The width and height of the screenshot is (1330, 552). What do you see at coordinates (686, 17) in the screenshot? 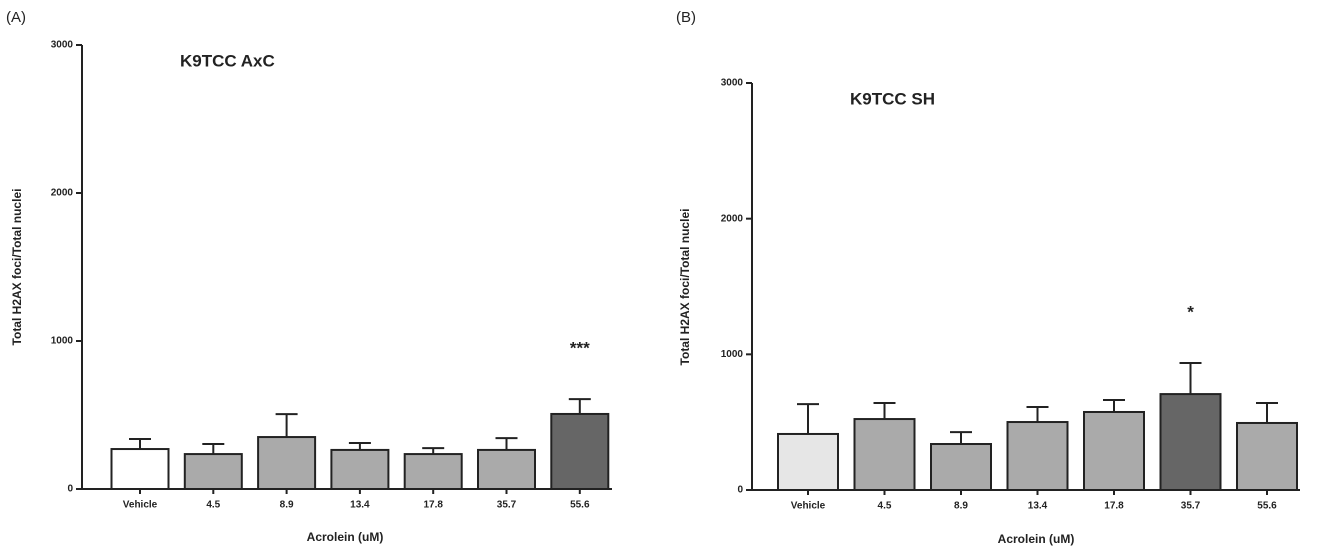
I see `panel-label: (B)` at bounding box center [686, 17].